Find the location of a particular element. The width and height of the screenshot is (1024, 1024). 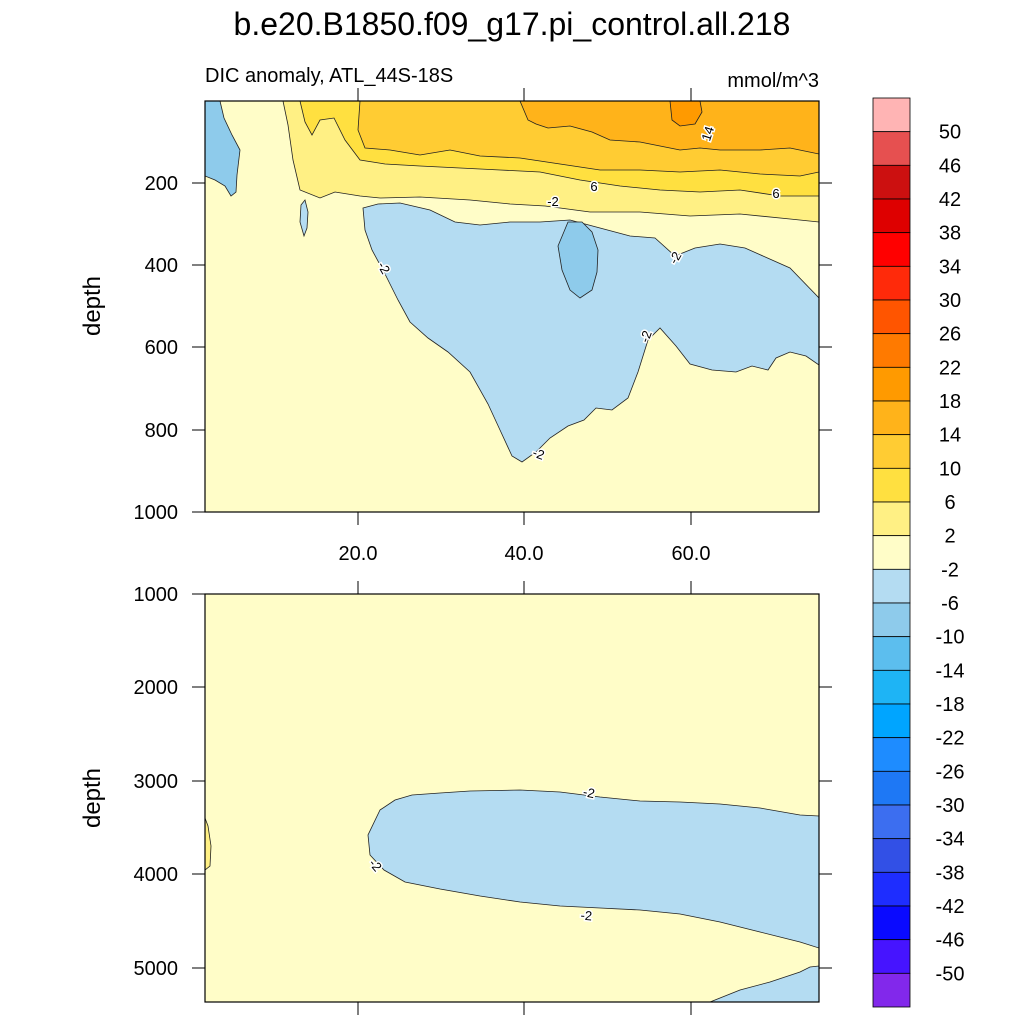

y-tick-label: 3000 is located at coordinates (156, 782).